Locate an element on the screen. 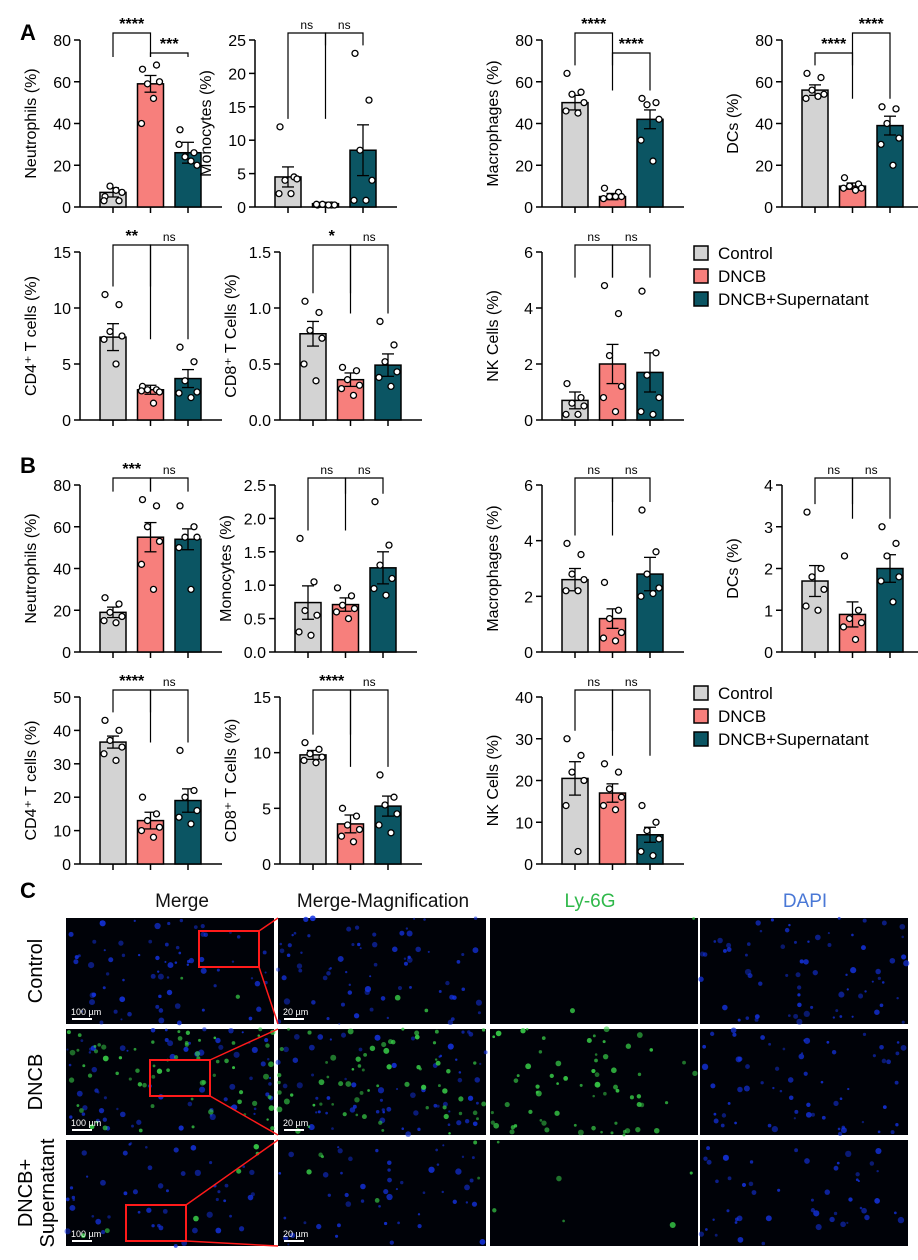 The height and width of the screenshot is (1260, 918). roi-box is located at coordinates (229, 949).